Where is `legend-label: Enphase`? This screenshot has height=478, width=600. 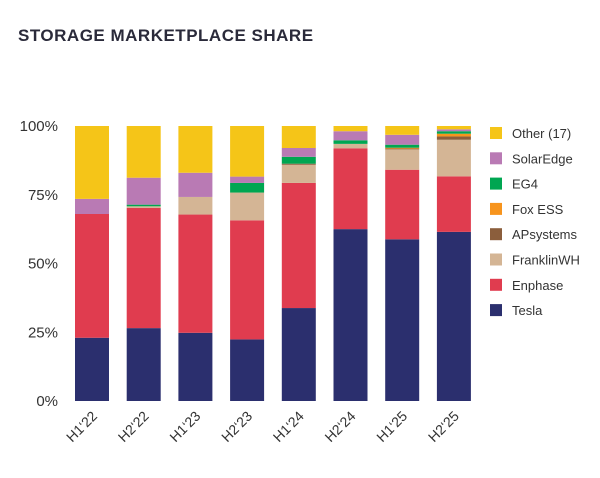 legend-label: Enphase is located at coordinates (537, 285).